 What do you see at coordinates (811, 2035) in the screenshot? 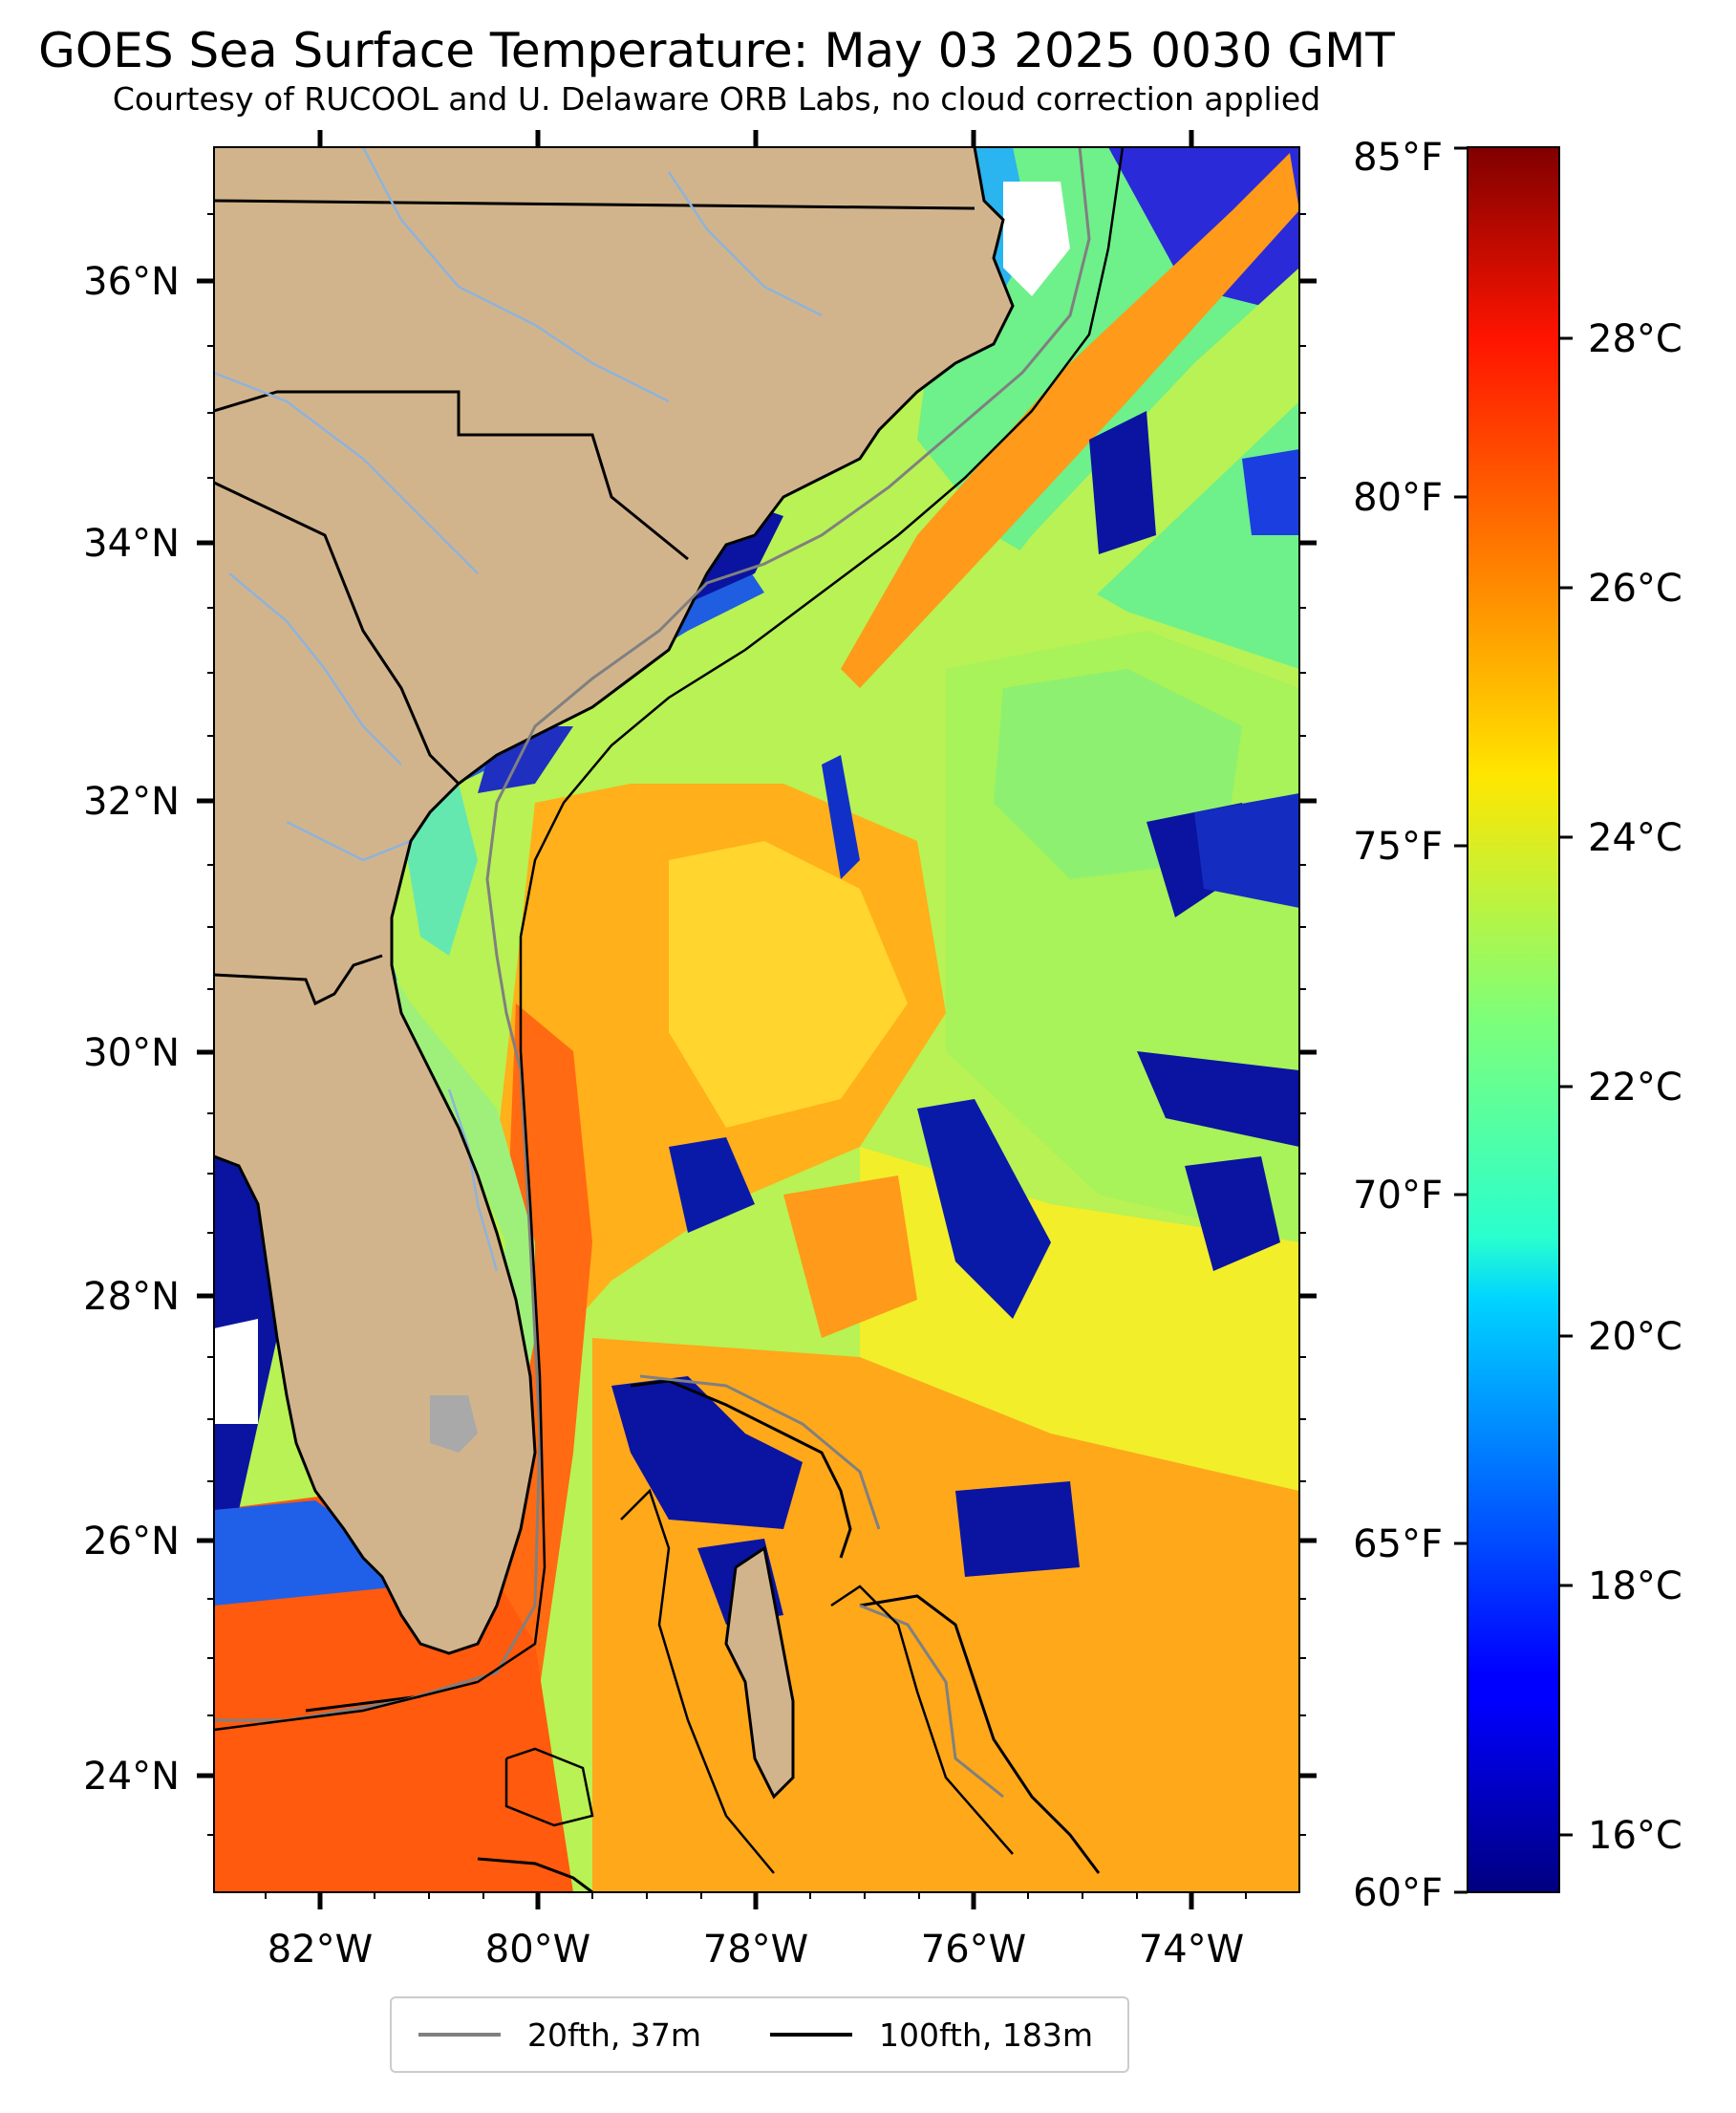
I see `legend-swatch-100fth` at bounding box center [811, 2035].